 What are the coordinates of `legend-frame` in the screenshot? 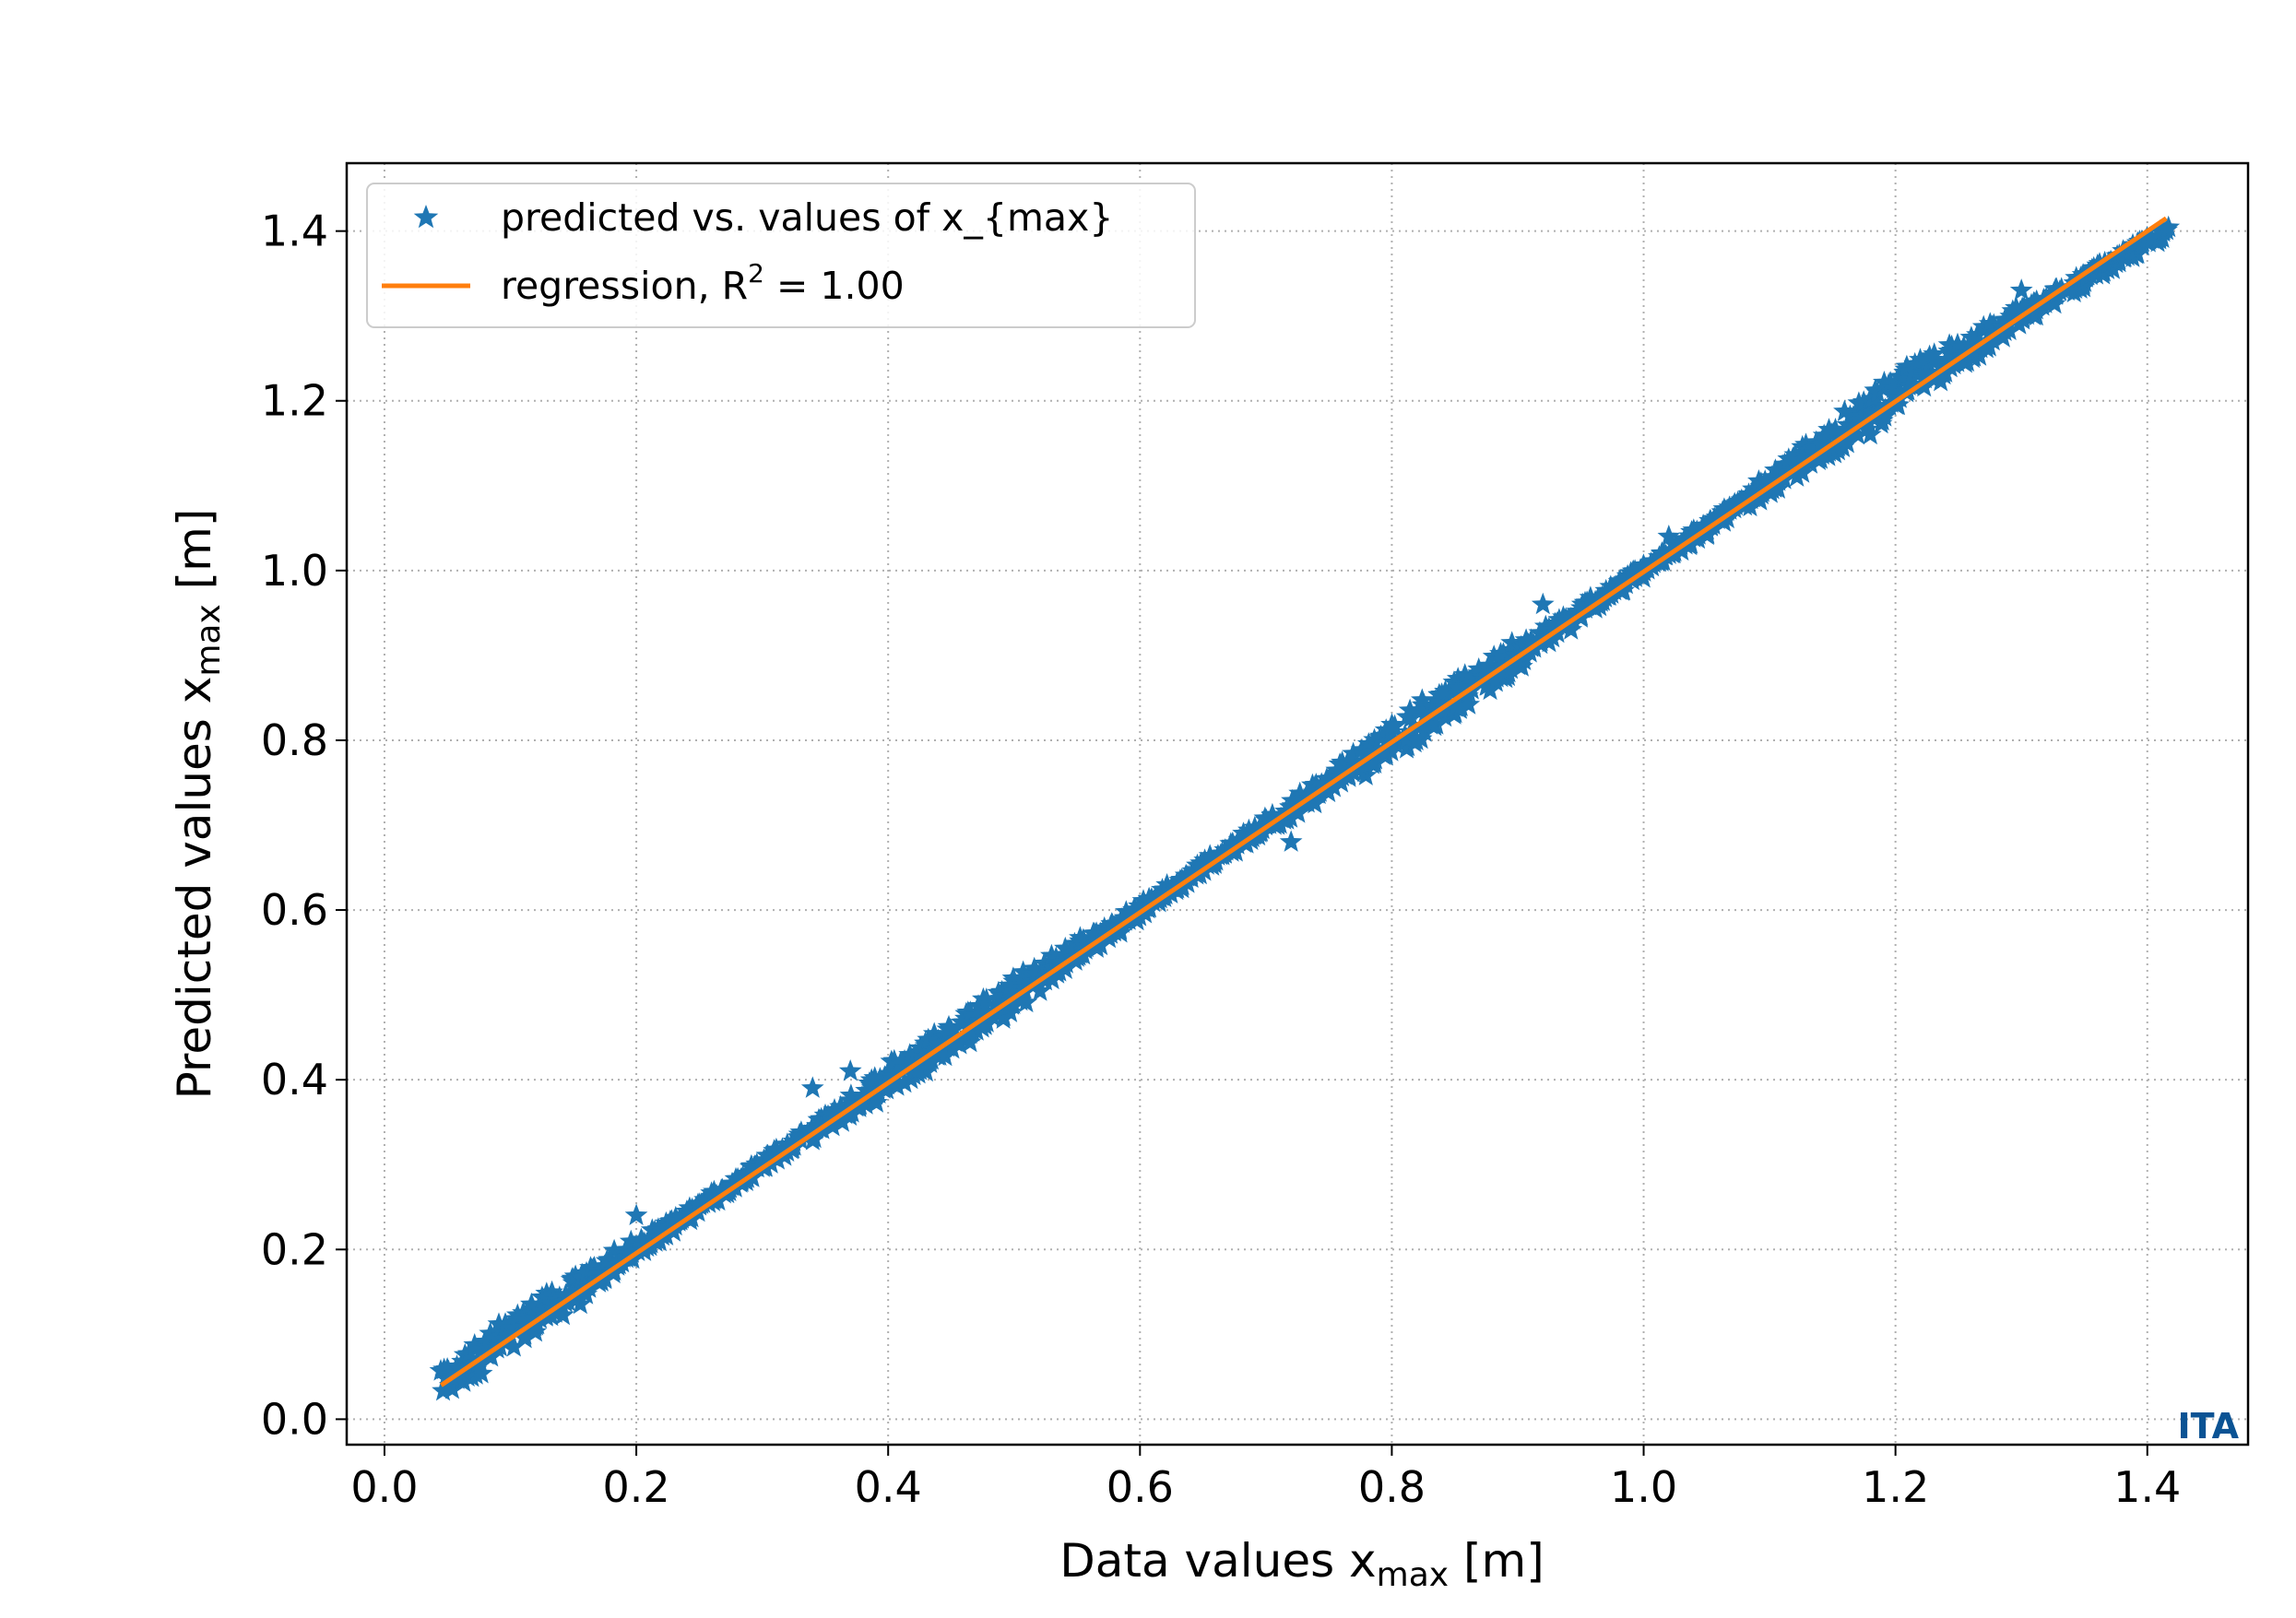 It's located at (781, 255).